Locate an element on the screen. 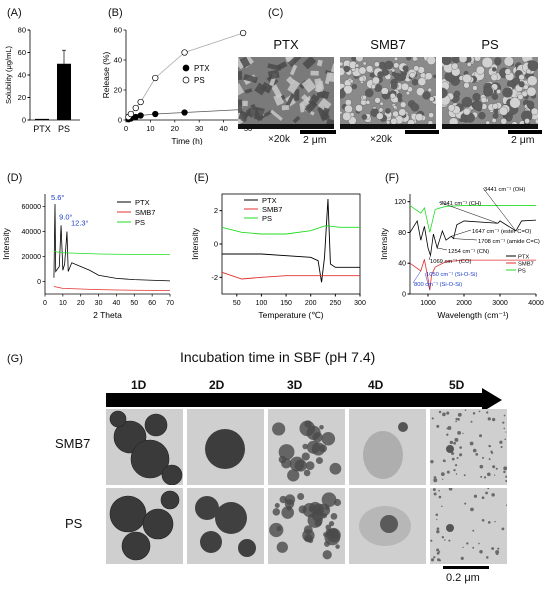 The height and width of the screenshot is (589, 550). sem-magnification-ptx: ×20k is located at coordinates (279, 139).